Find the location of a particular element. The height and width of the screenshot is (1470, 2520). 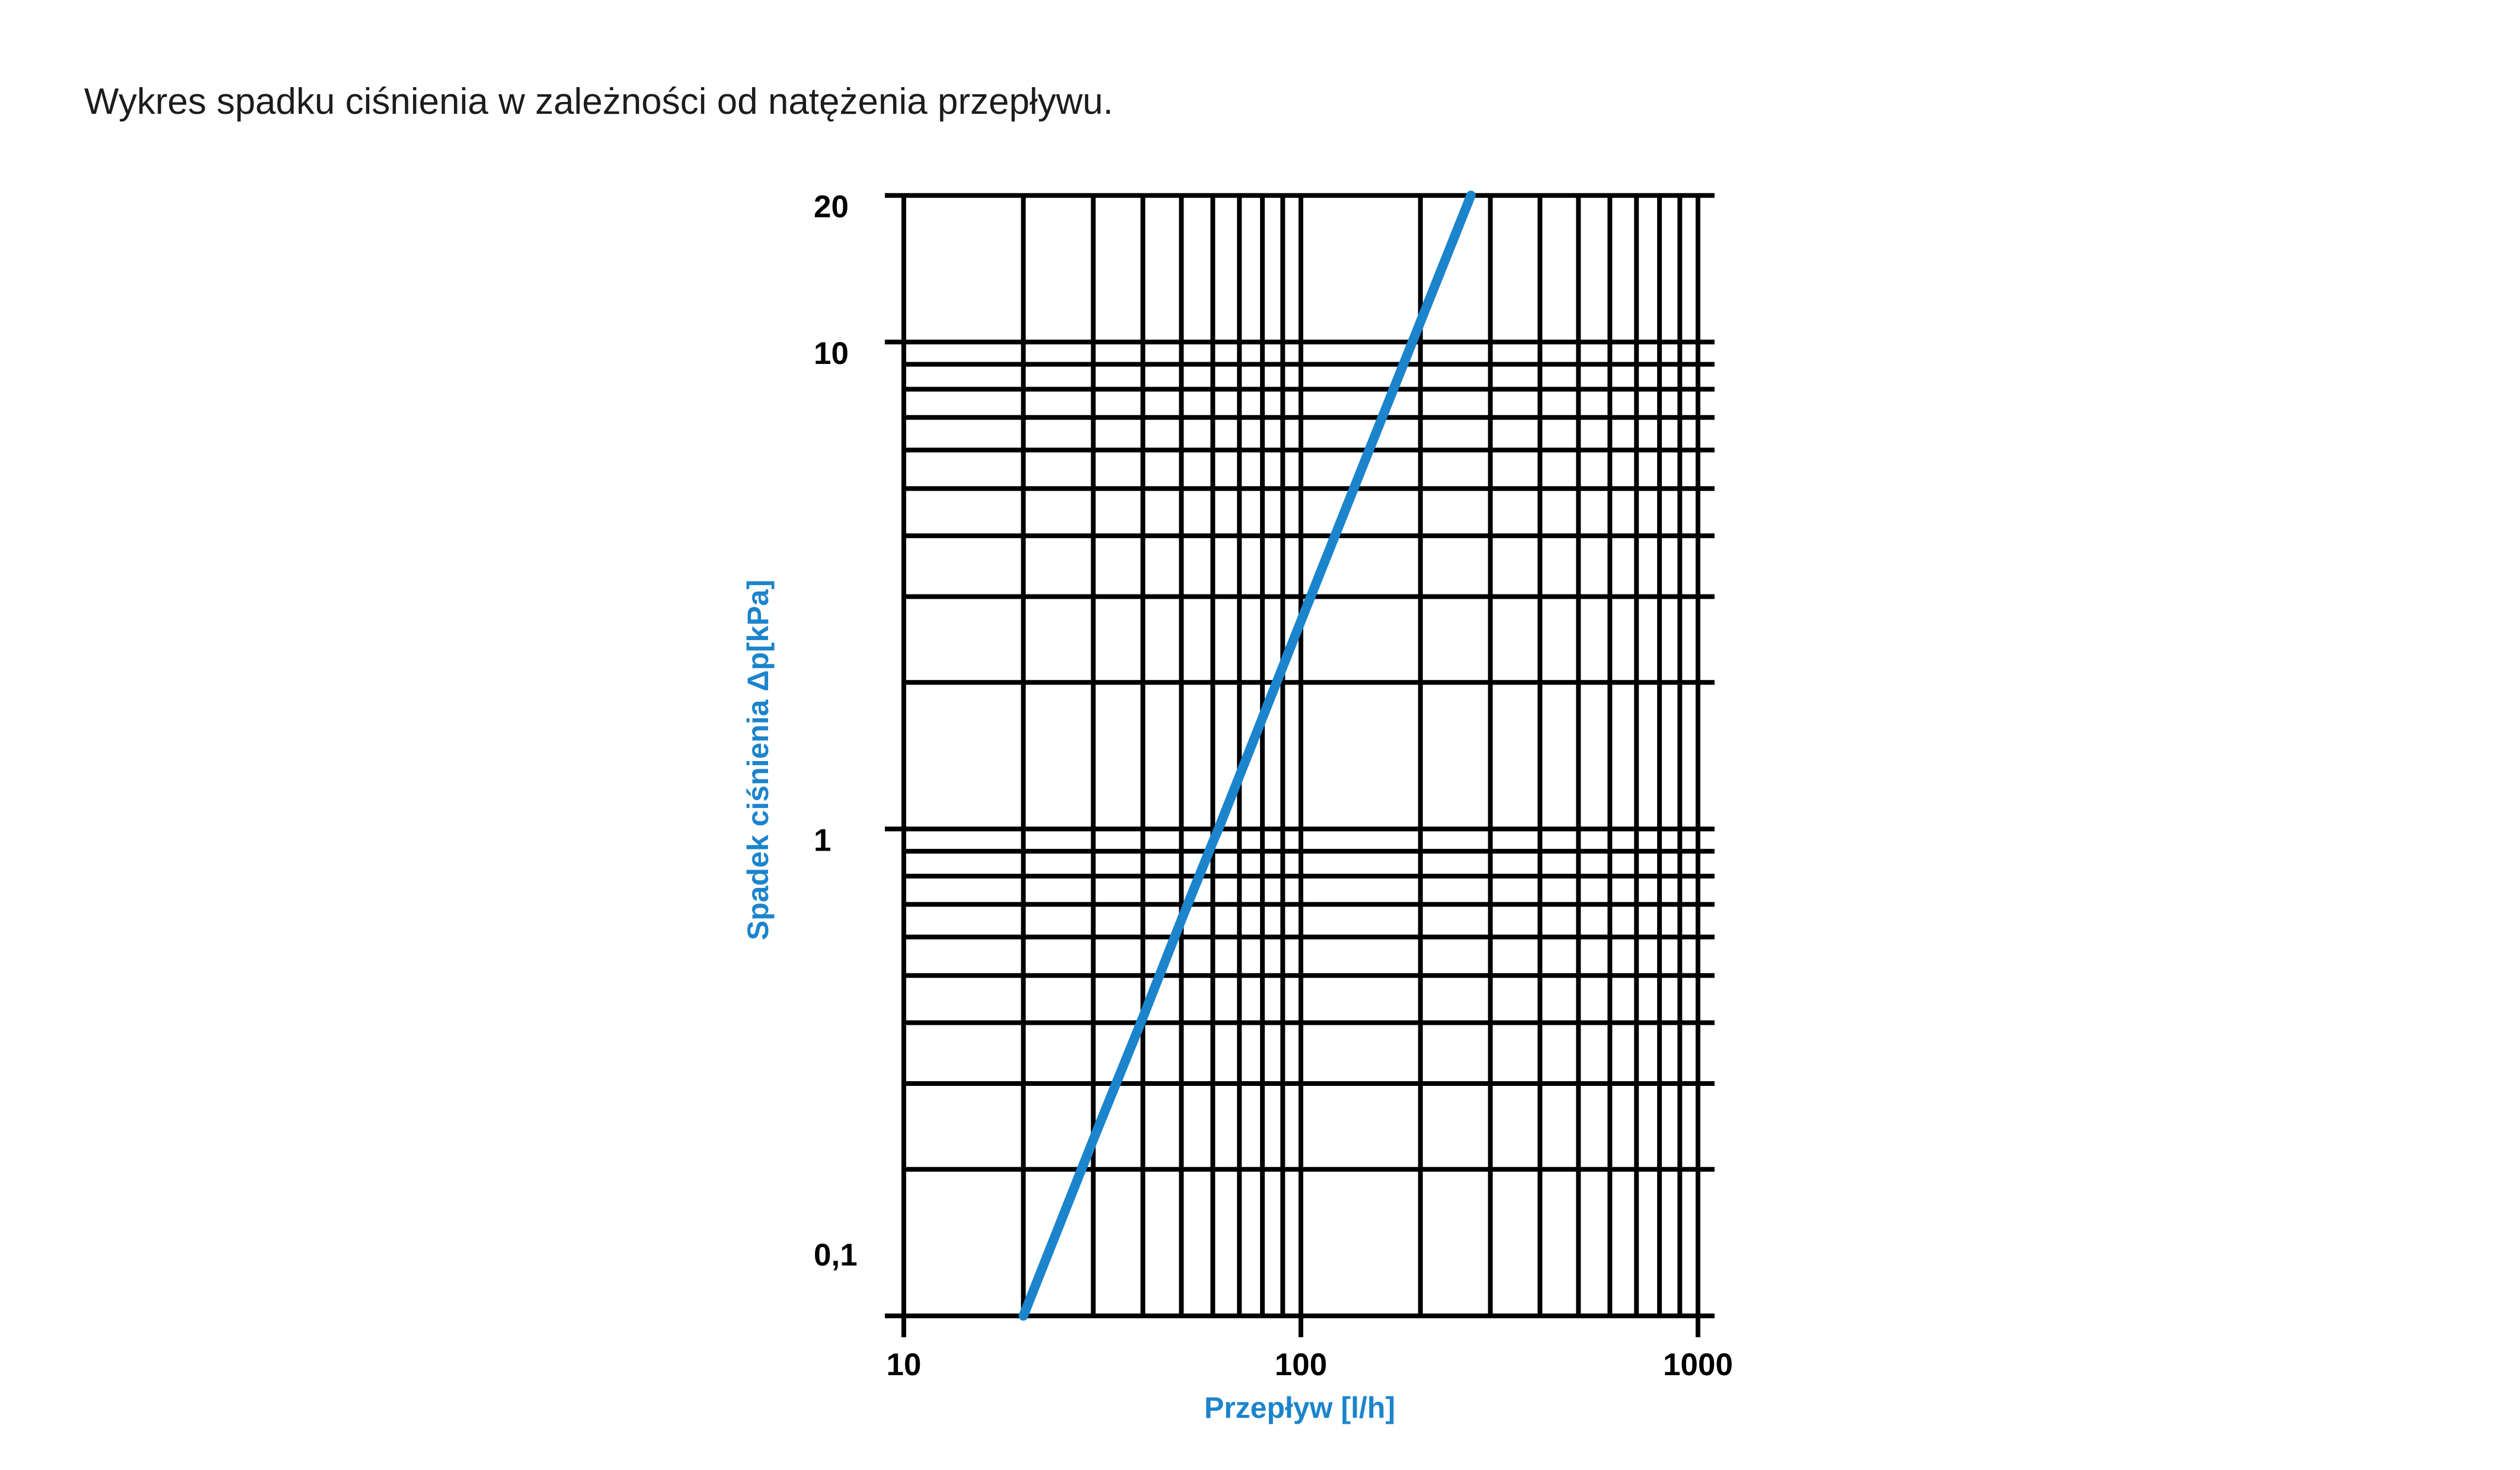

x-tick-label: 1000 is located at coordinates (1698, 1364).